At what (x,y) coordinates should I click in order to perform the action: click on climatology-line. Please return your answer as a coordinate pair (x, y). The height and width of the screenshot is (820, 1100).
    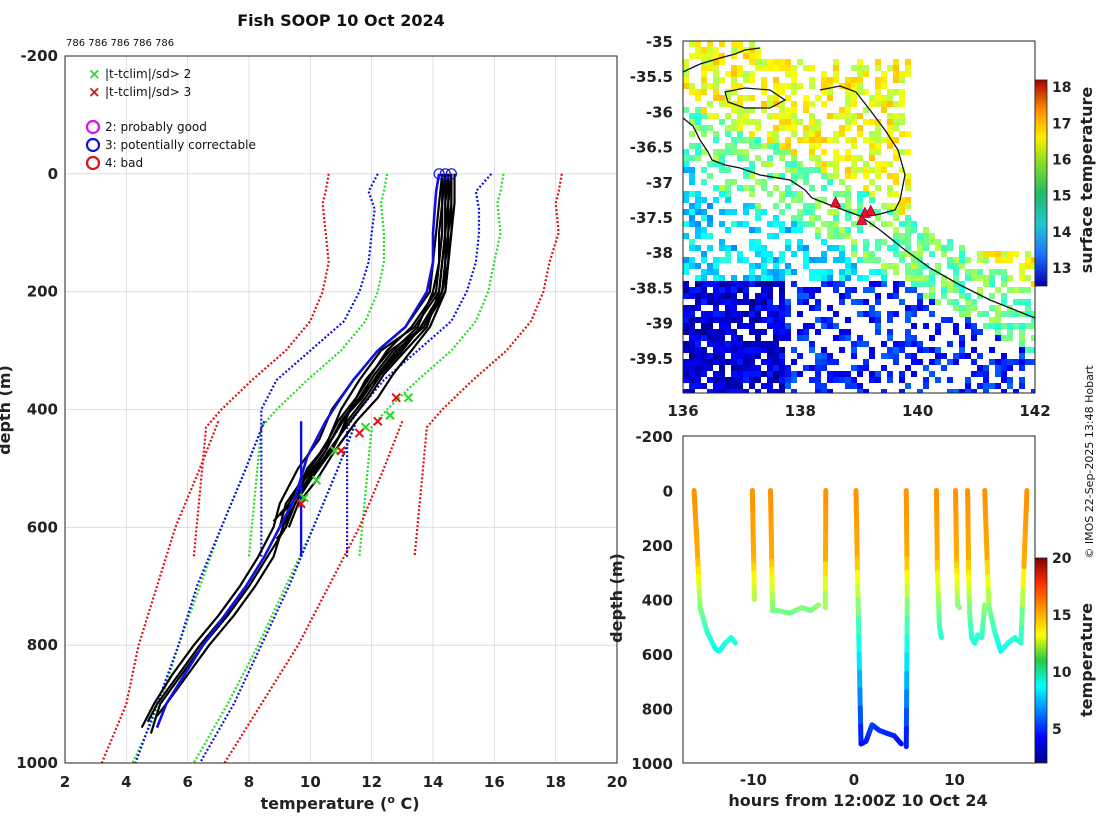
    Looking at the image, I should click on (160, 591).